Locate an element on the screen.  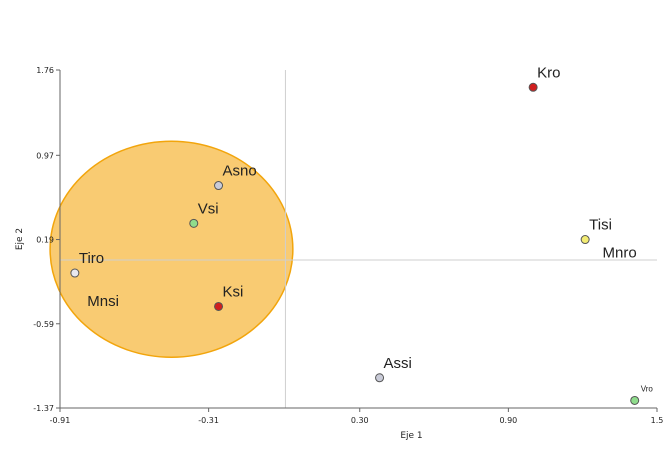
point-asno is located at coordinates (219, 186).